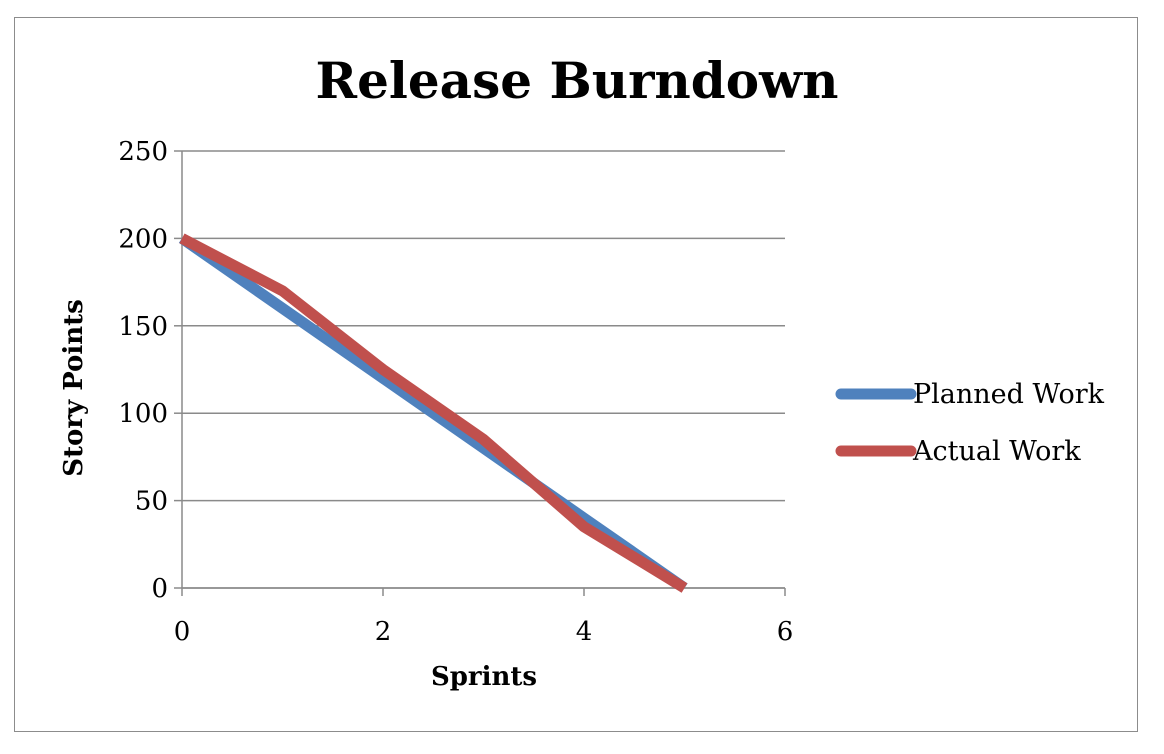 This screenshot has width=1164, height=754. What do you see at coordinates (484, 677) in the screenshot?
I see `x-axis-title: Sprints` at bounding box center [484, 677].